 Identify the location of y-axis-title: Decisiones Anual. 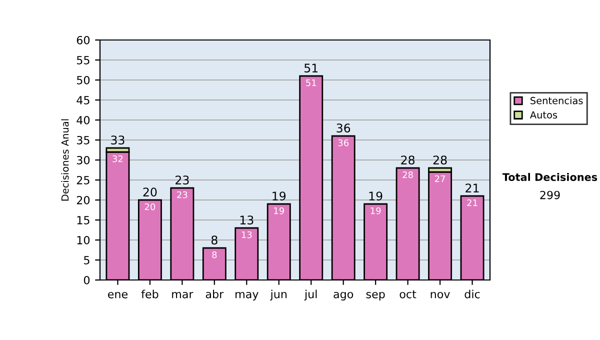
(65, 160).